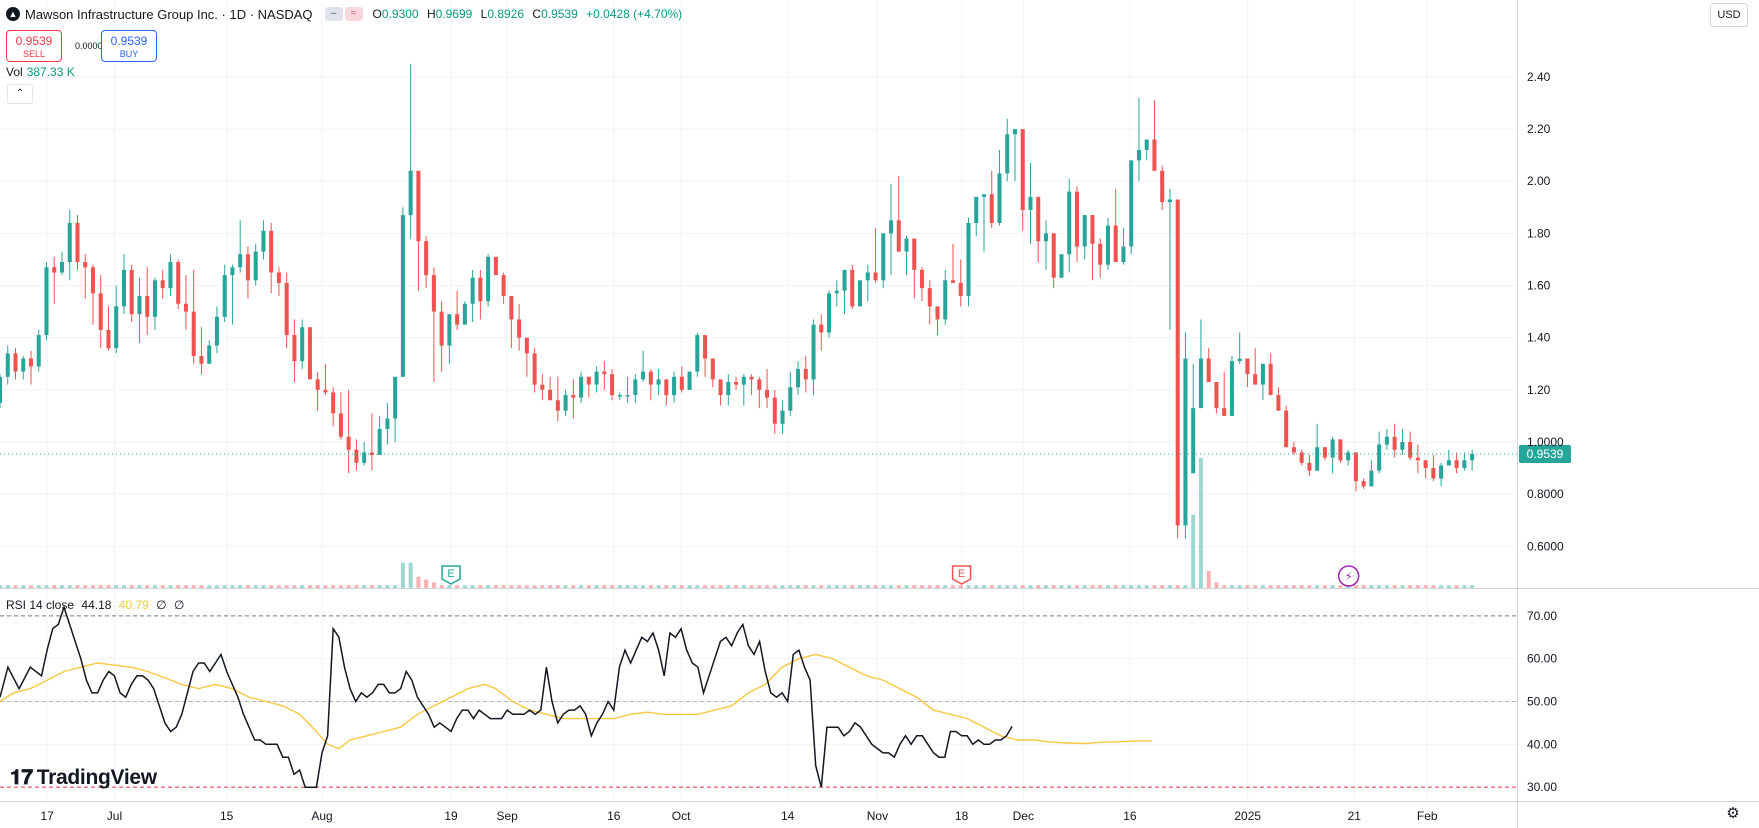 Image resolution: width=1759 pixels, height=828 pixels. I want to click on price-tick-label: 1.60, so click(1539, 286).